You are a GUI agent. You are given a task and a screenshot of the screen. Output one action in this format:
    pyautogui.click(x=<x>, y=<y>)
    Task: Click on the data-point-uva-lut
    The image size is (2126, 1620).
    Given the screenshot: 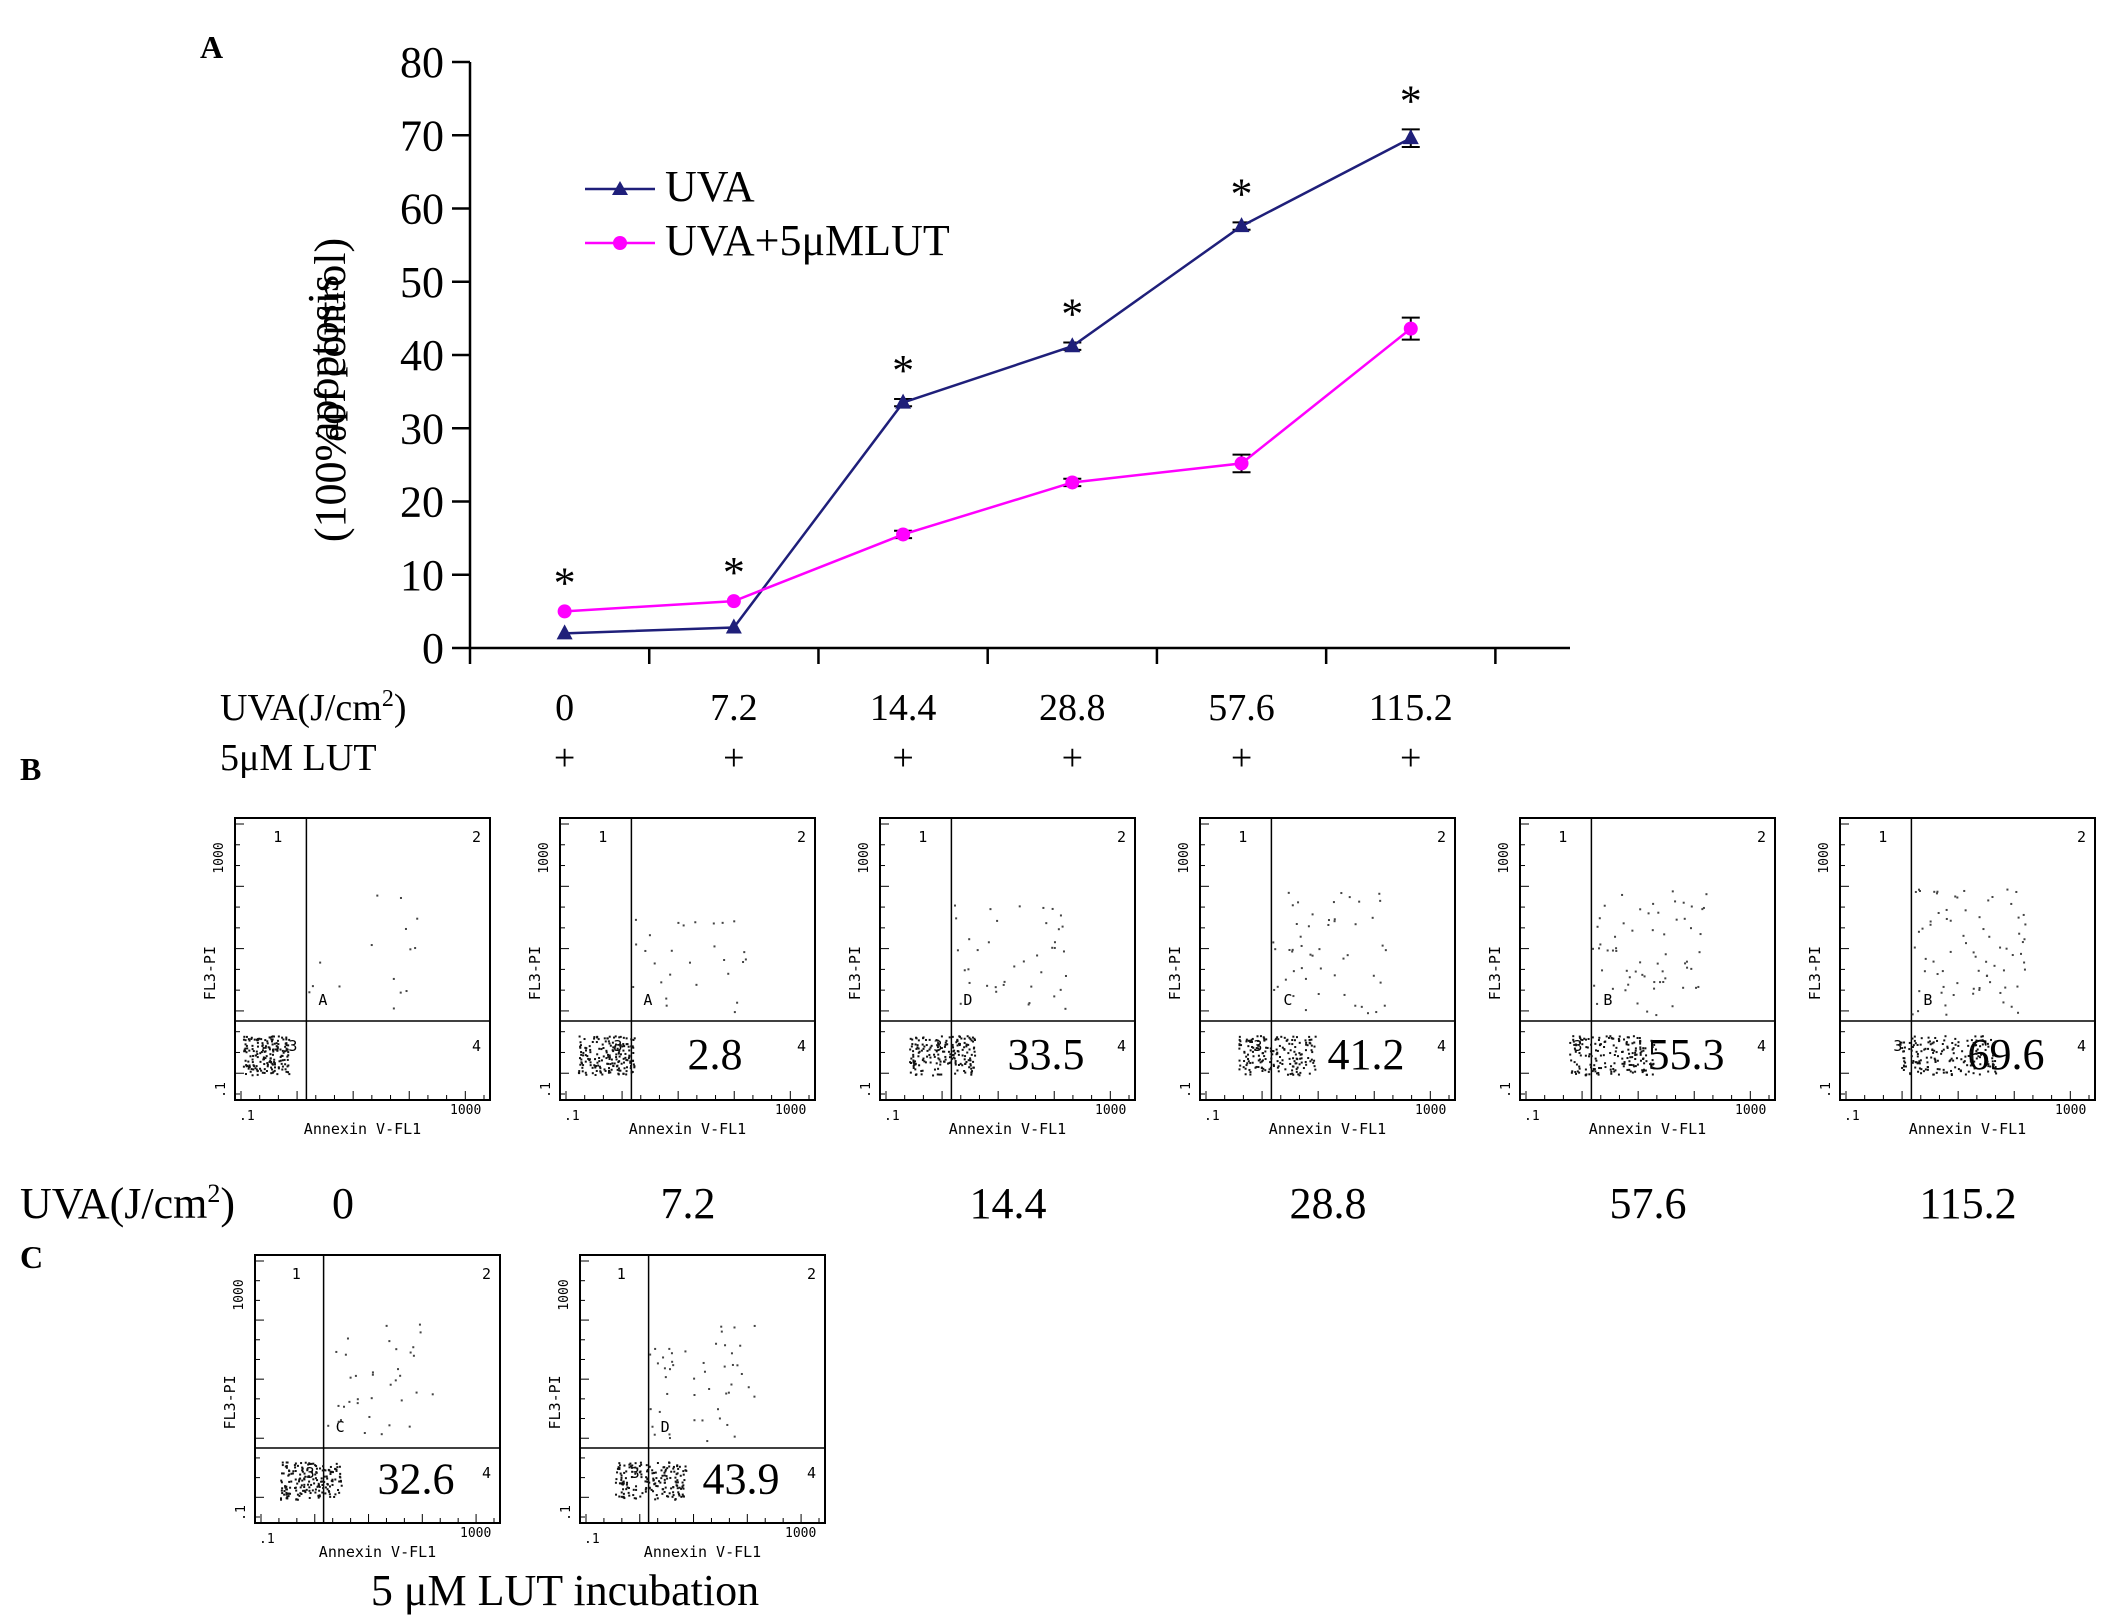 What is the action you would take?
    pyautogui.click(x=903, y=534)
    